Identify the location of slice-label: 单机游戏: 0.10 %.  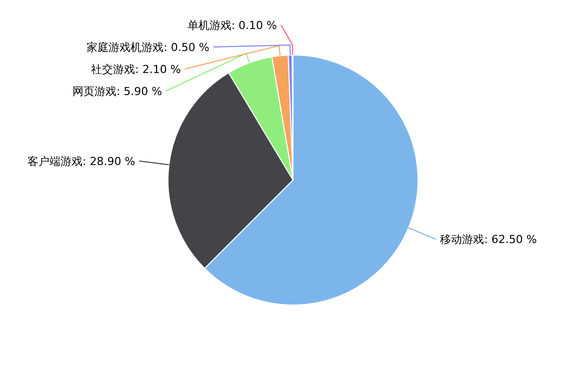
(232, 25).